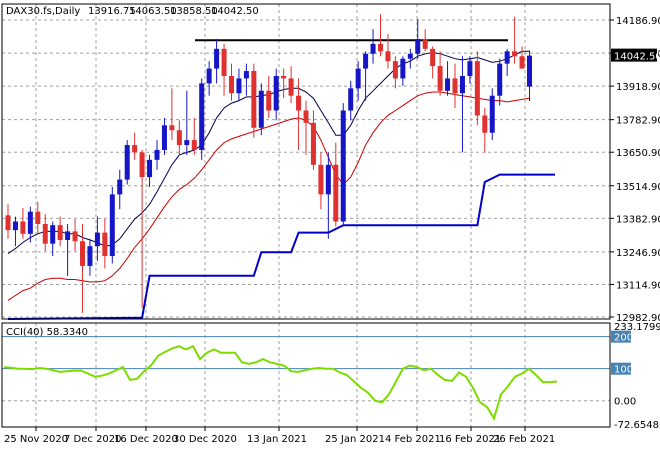  Describe the element at coordinates (47, 332) in the screenshot. I see `cci-label: CCI(40) 58.3340` at that location.